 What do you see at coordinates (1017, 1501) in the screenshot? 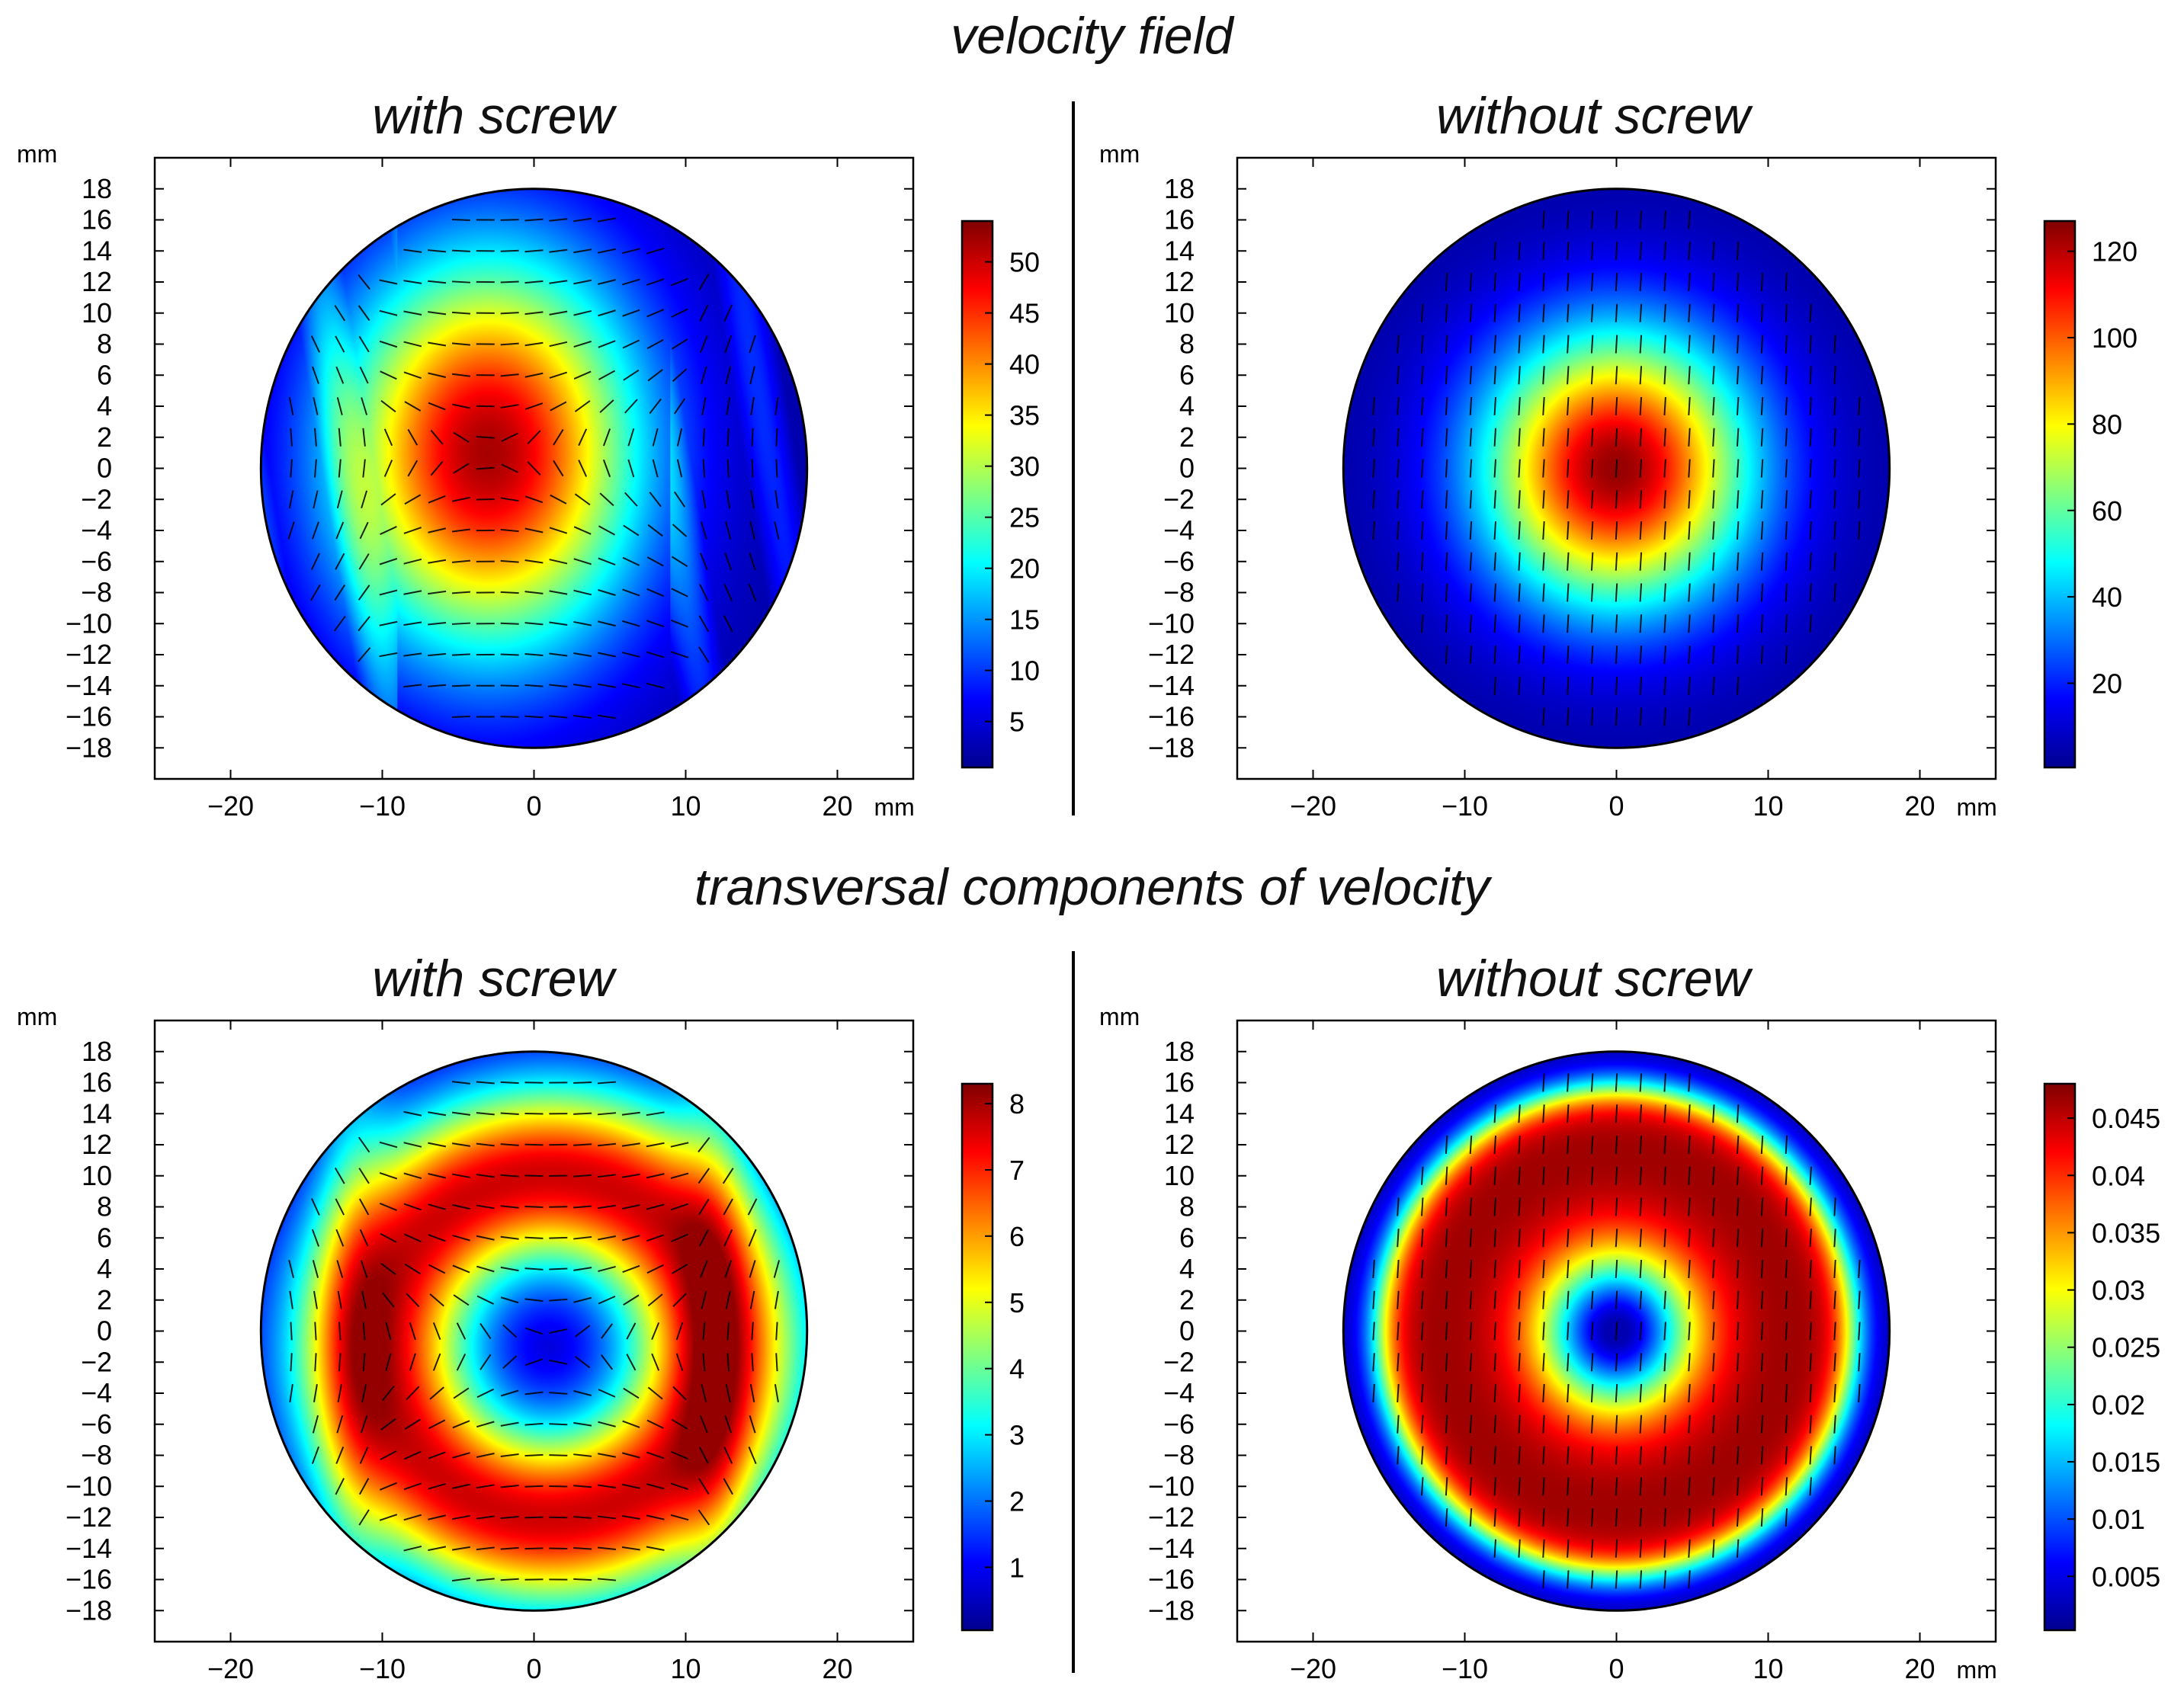
I see `colorbar-tick-label: 2` at bounding box center [1017, 1501].